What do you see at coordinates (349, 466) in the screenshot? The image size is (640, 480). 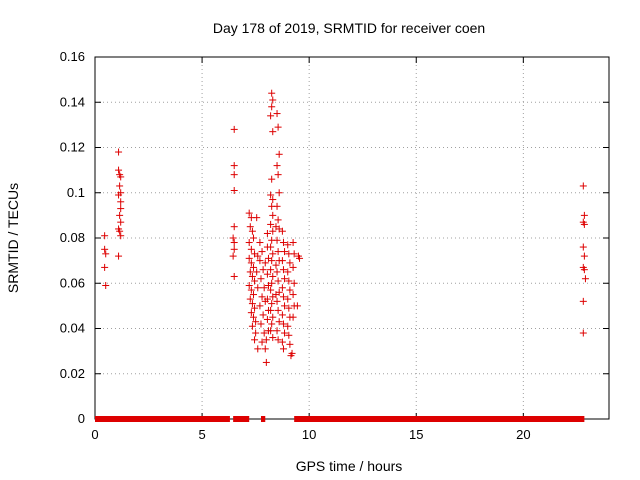 I see `x-axis-label: GPS time / hours` at bounding box center [349, 466].